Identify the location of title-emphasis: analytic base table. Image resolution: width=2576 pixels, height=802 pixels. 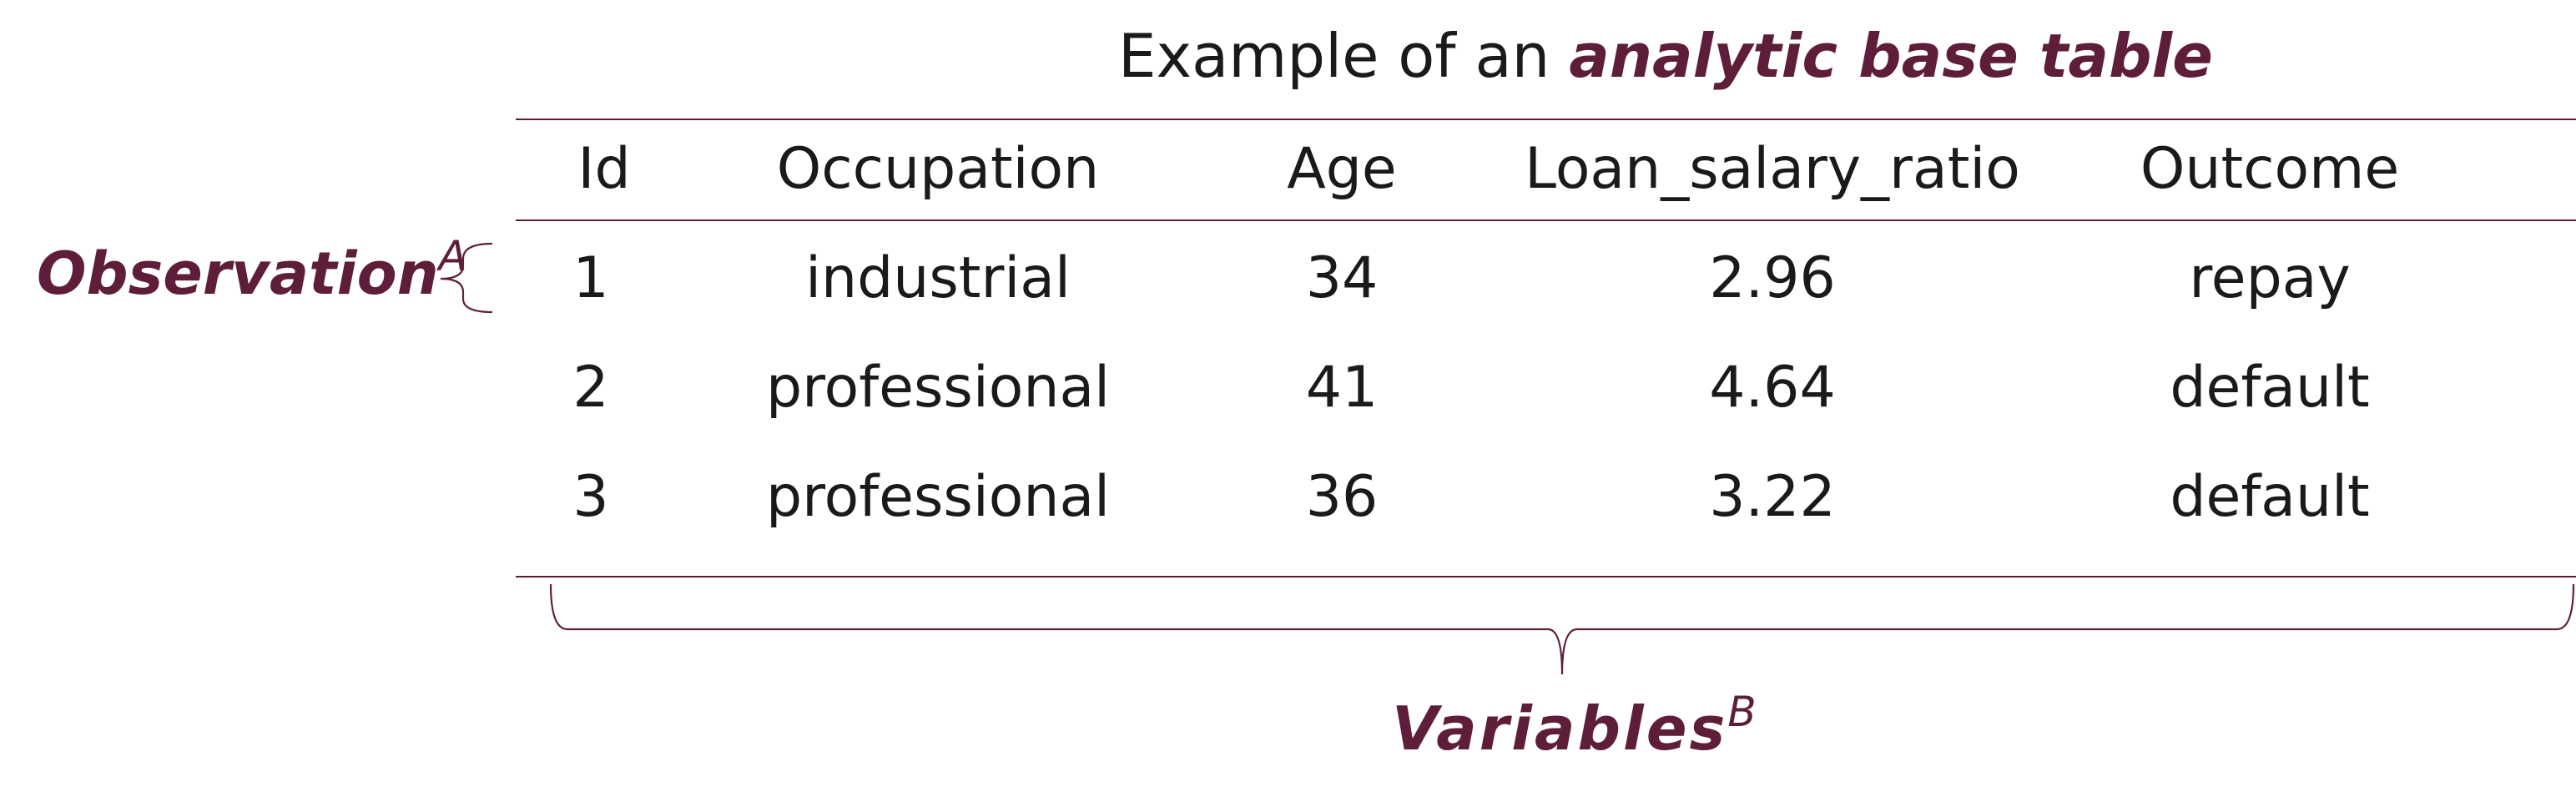
(1892, 56).